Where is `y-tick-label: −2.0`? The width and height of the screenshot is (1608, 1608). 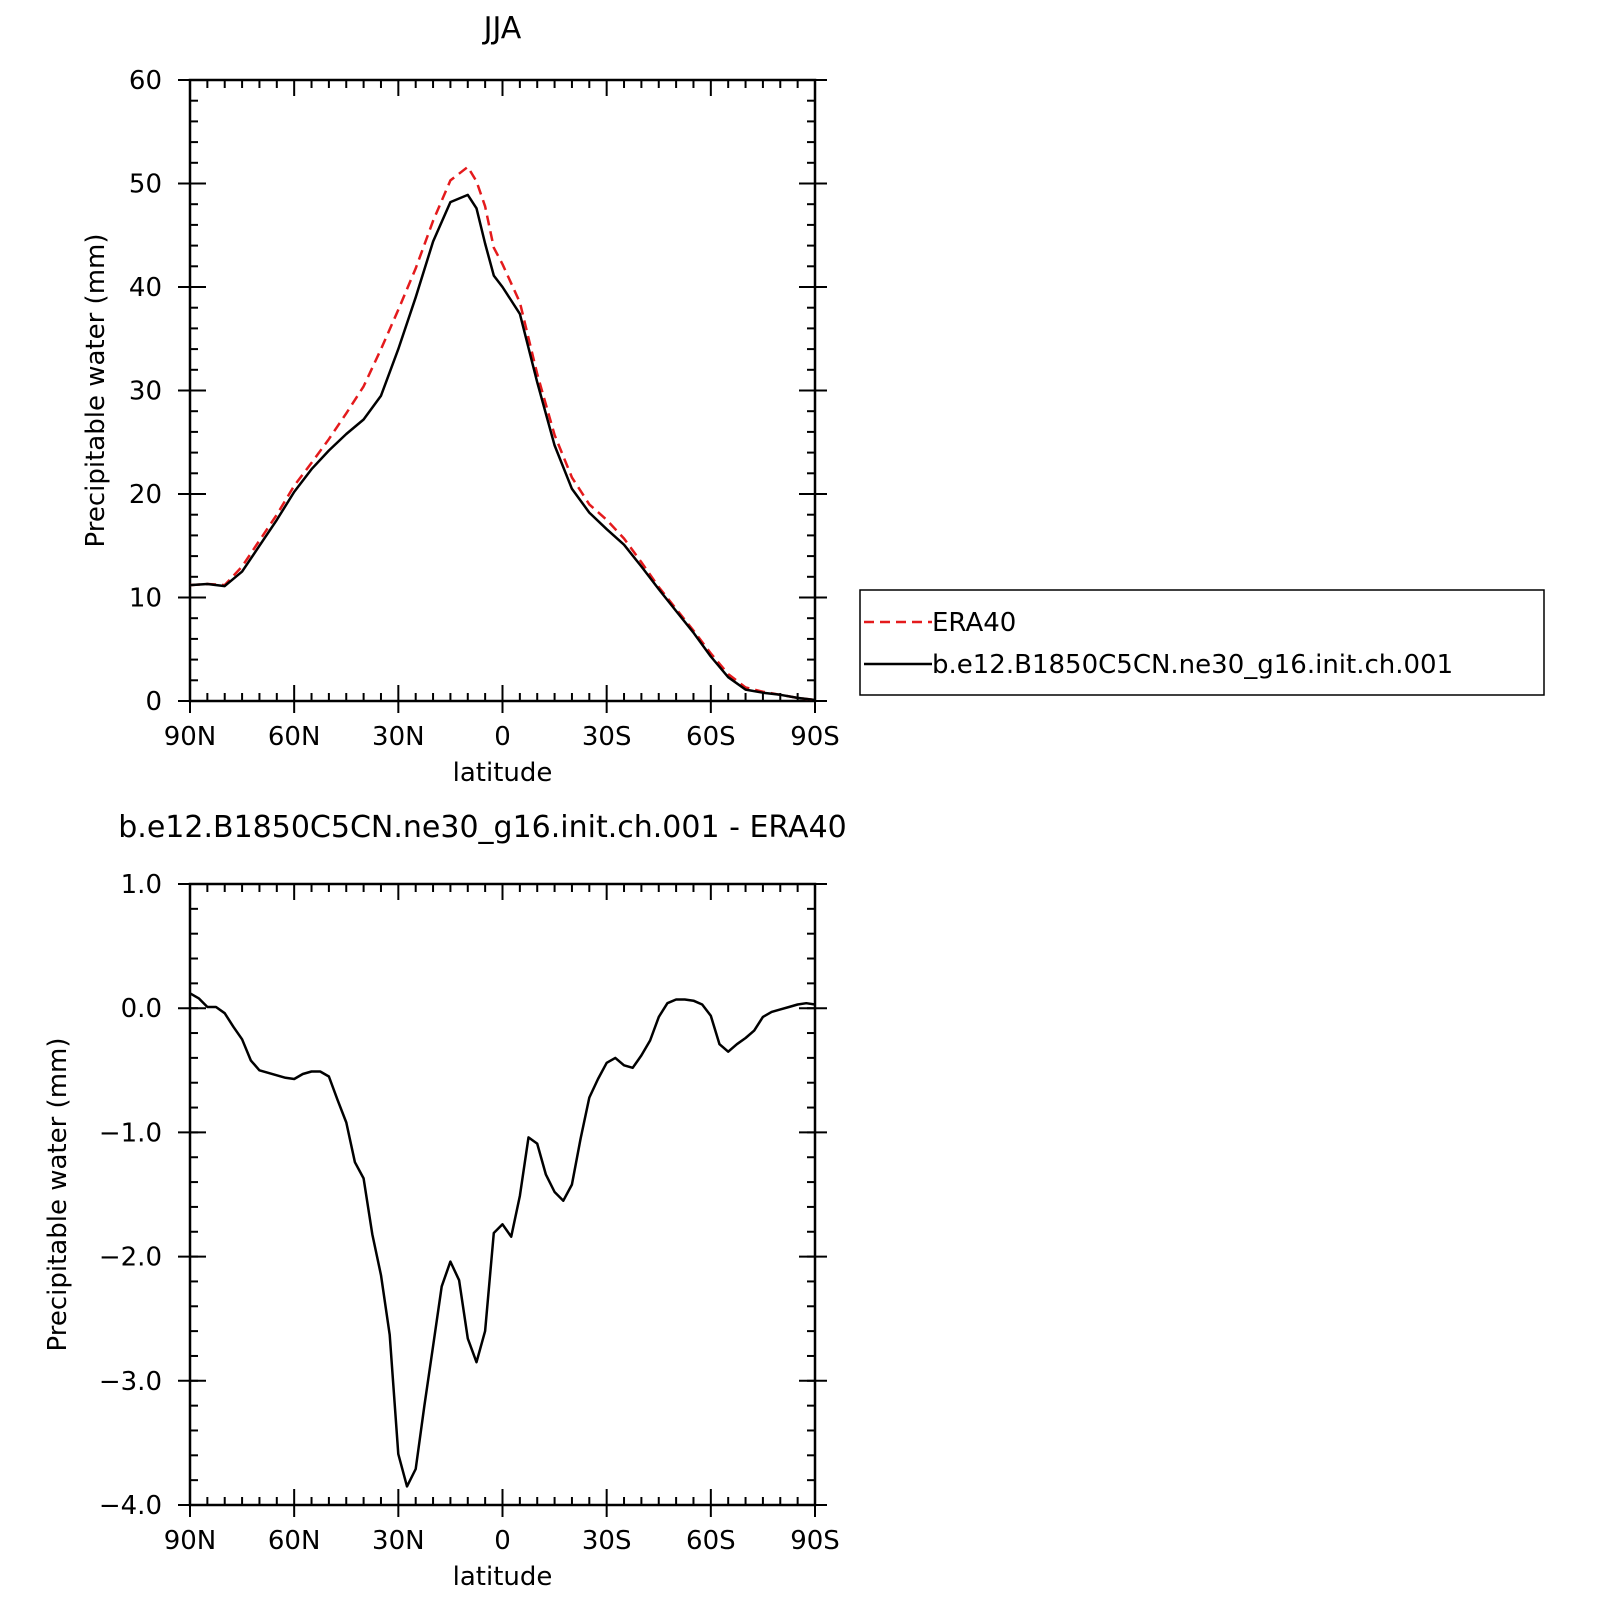
y-tick-label: −2.0 is located at coordinates (130, 1258).